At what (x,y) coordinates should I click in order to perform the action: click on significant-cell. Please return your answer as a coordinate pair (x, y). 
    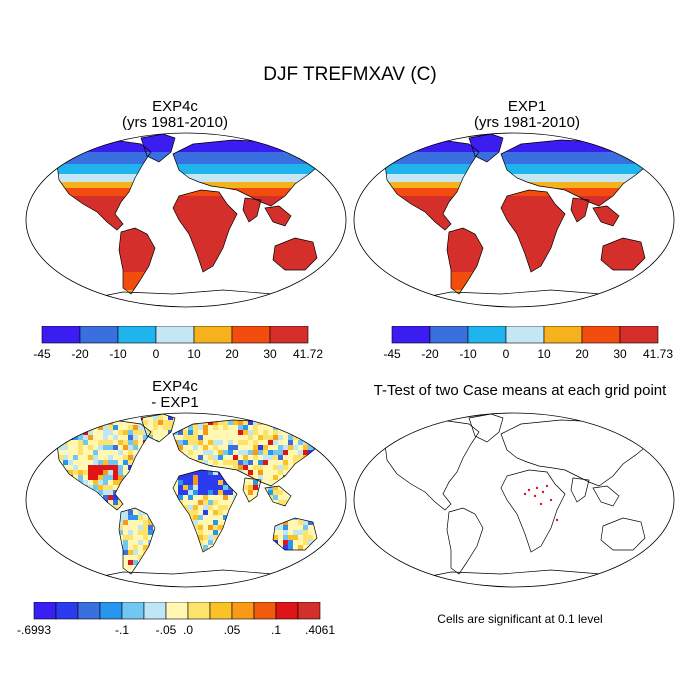
    Looking at the image, I should click on (543, 492).